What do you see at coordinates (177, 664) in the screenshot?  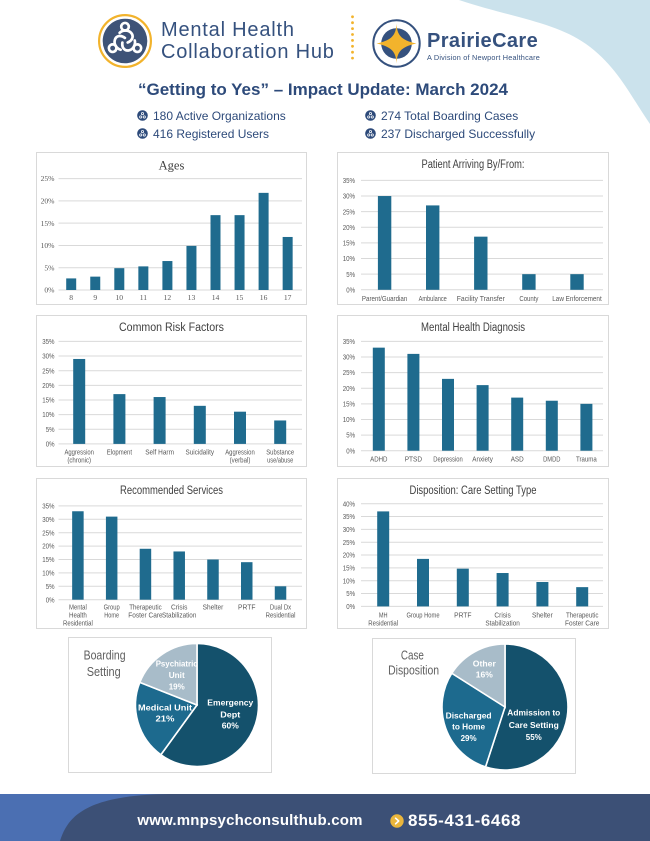 I see `svg-text: Psychiatric` at bounding box center [177, 664].